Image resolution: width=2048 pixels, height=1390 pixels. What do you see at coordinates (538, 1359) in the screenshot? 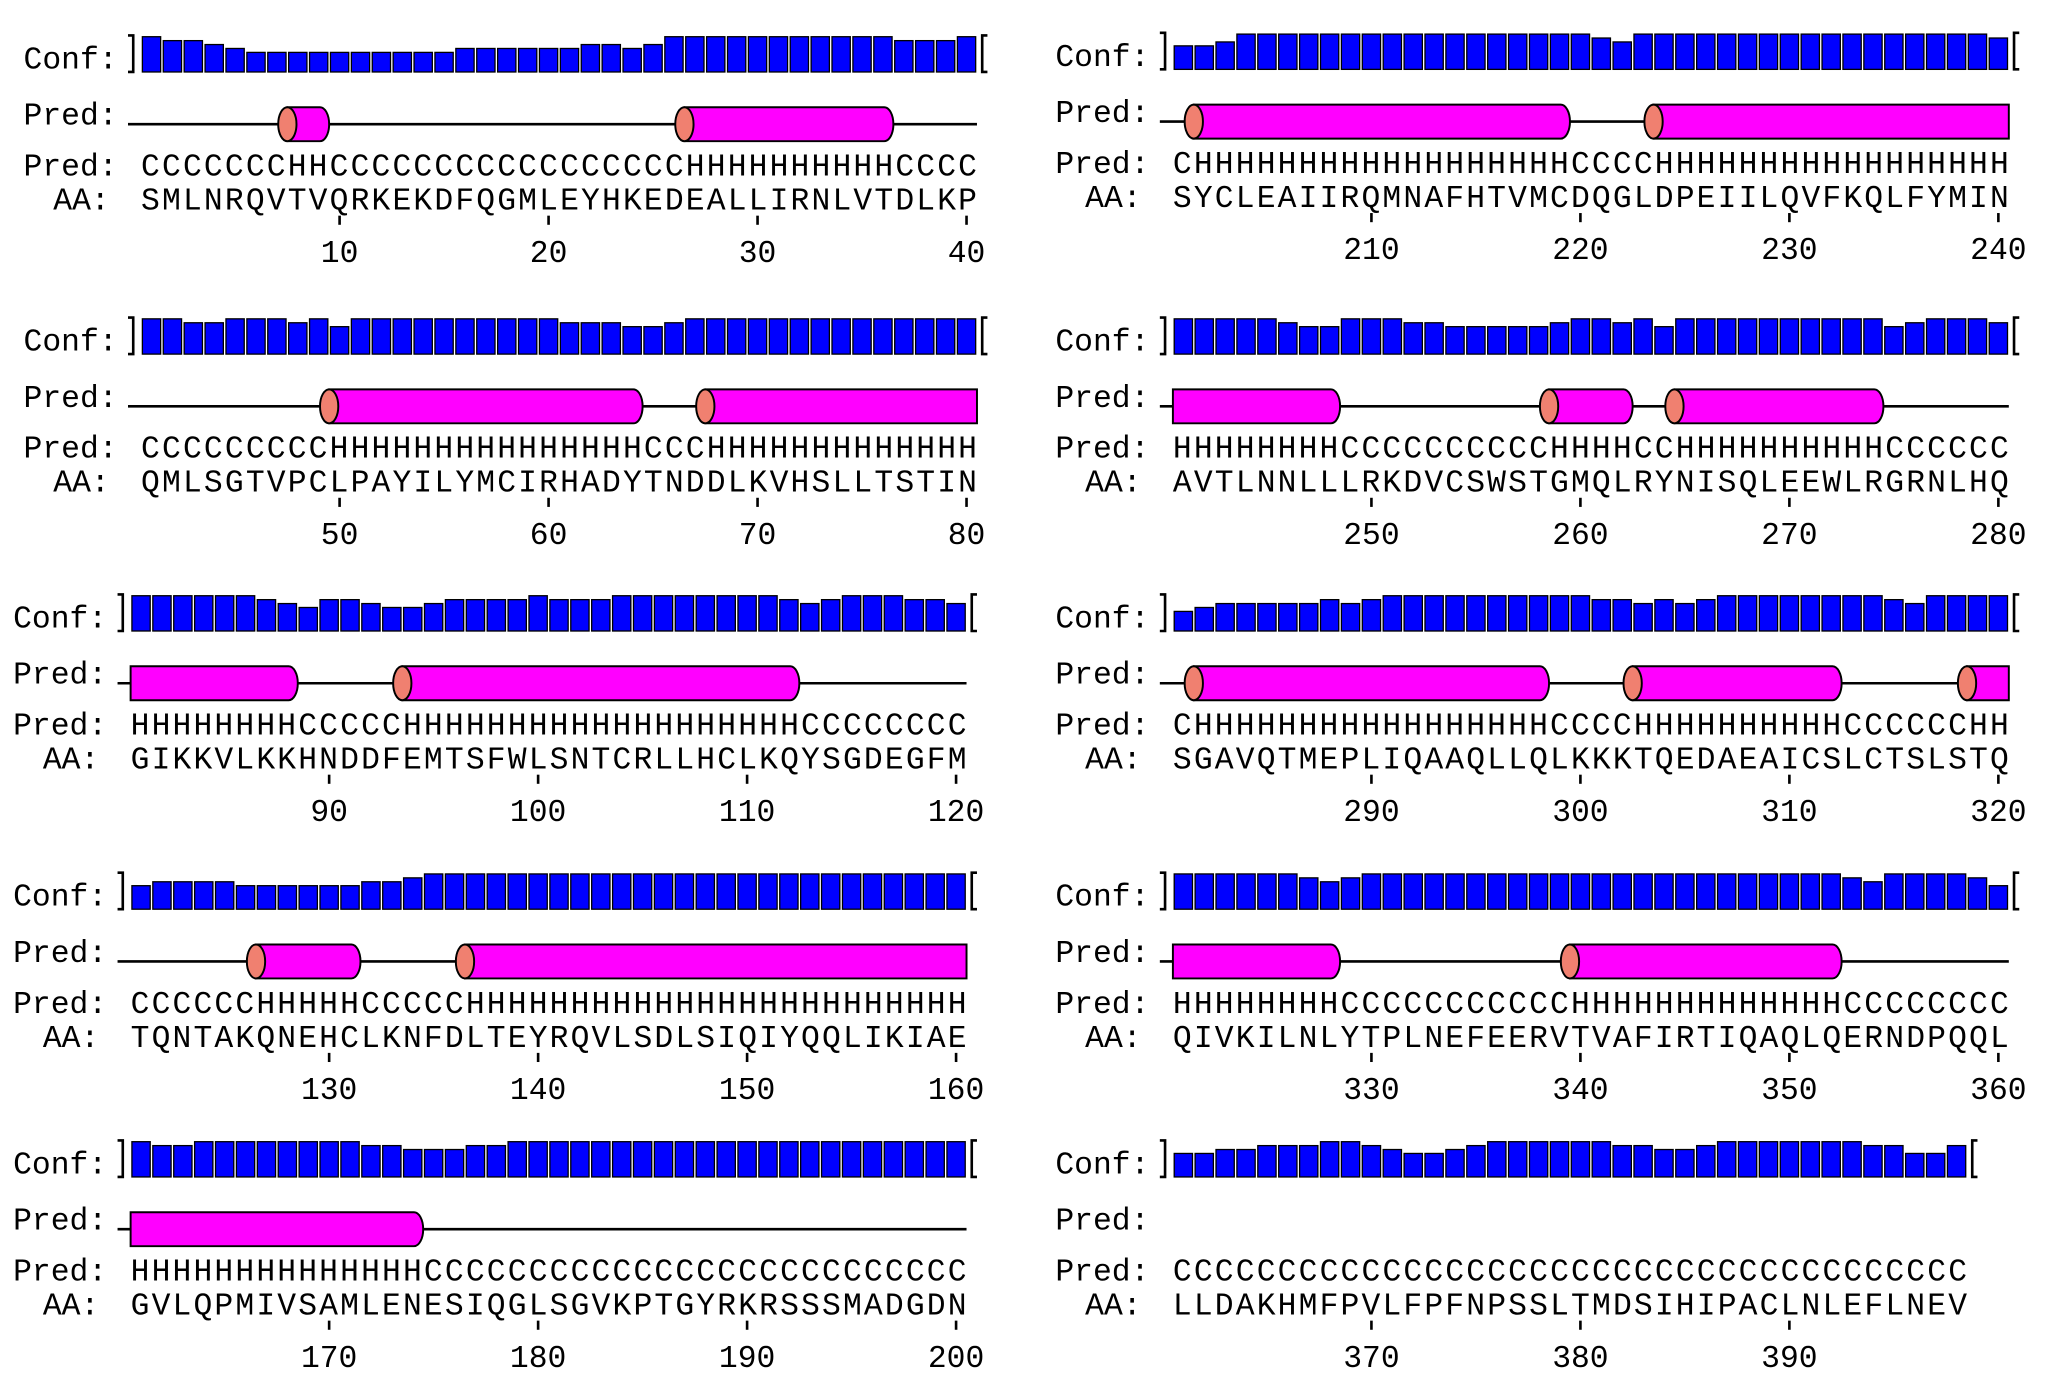
I see `tick-label: 180` at bounding box center [538, 1359].